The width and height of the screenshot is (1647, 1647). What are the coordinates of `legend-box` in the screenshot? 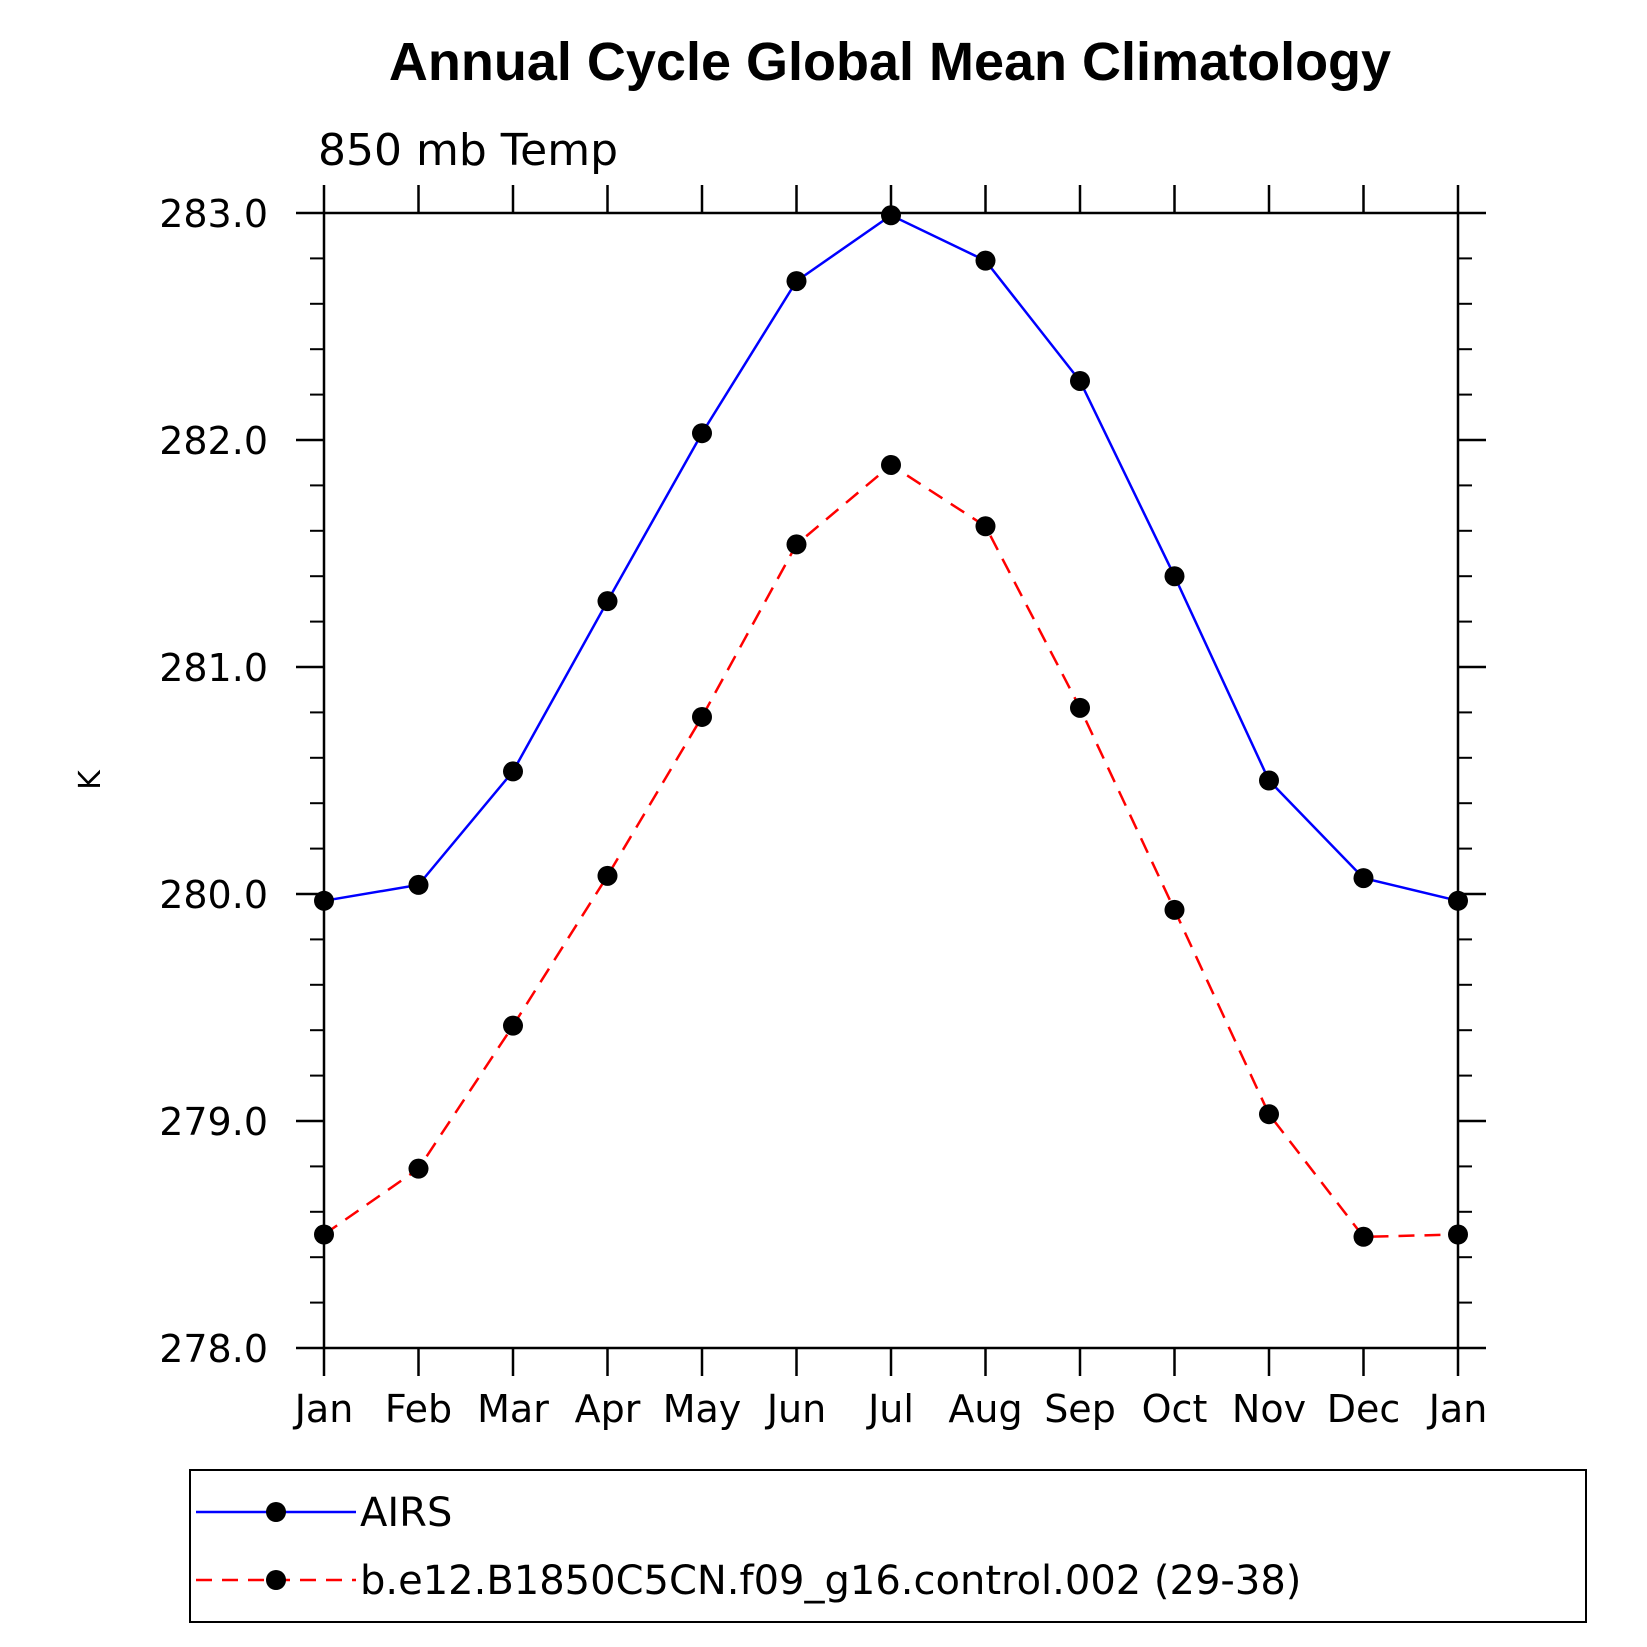 It's located at (888, 1546).